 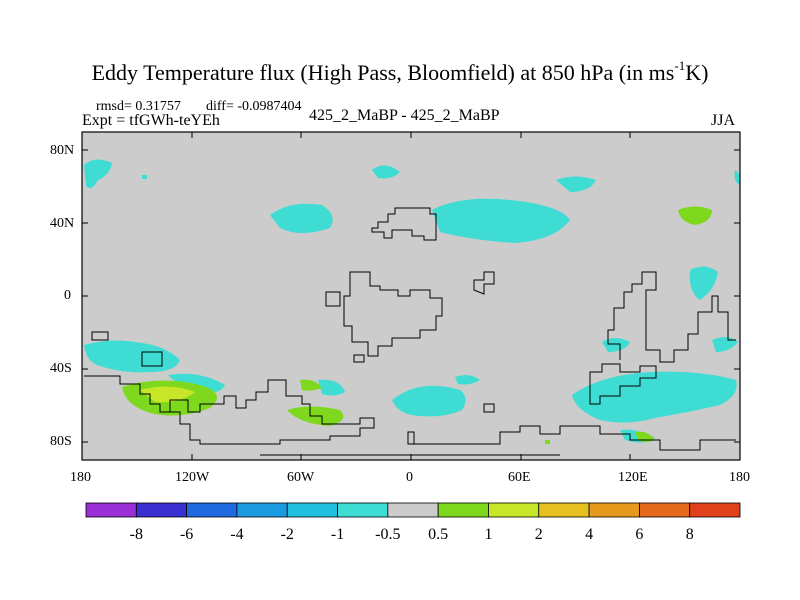 What do you see at coordinates (186, 534) in the screenshot?
I see `colorbar-tick-label: -6` at bounding box center [186, 534].